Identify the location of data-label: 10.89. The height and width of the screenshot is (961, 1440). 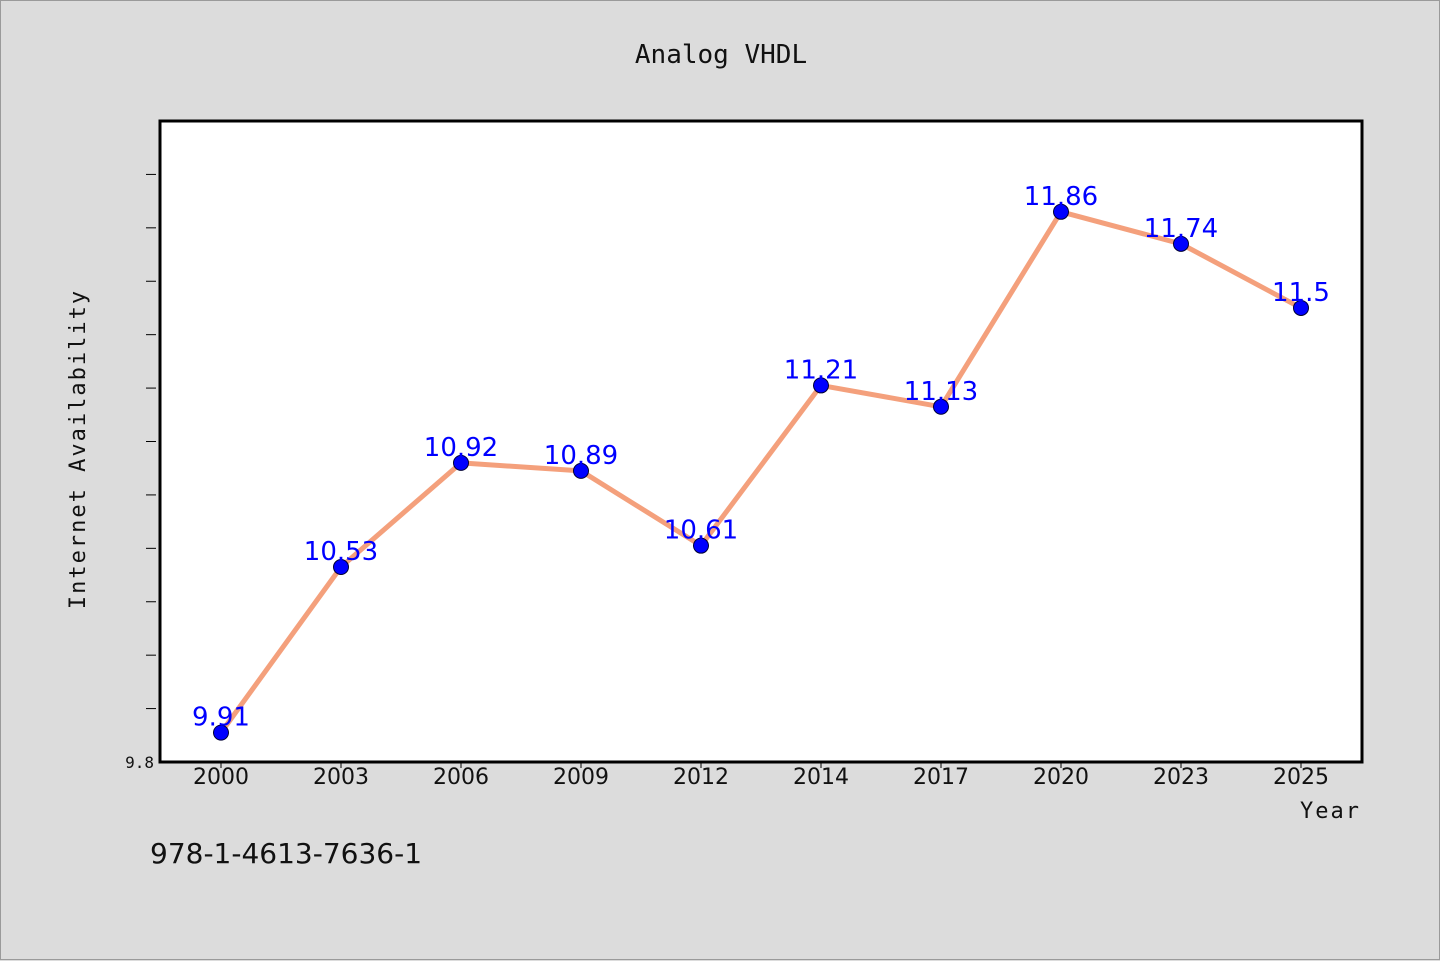
(581, 456).